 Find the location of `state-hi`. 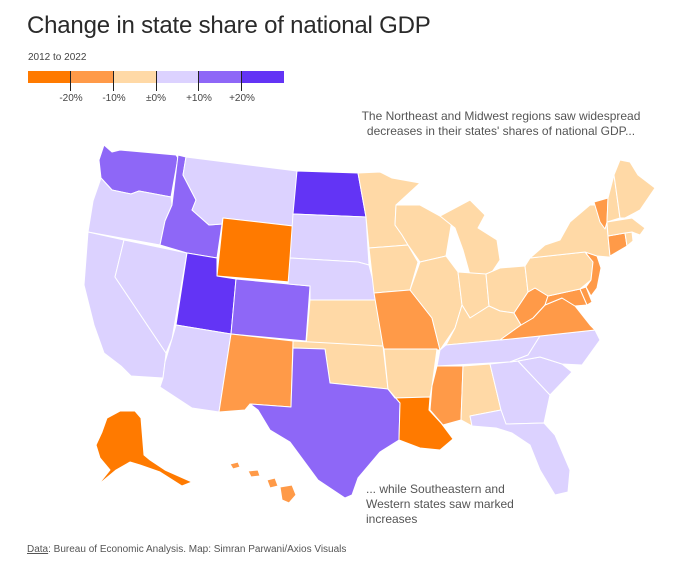

state-hi is located at coordinates (263, 482).